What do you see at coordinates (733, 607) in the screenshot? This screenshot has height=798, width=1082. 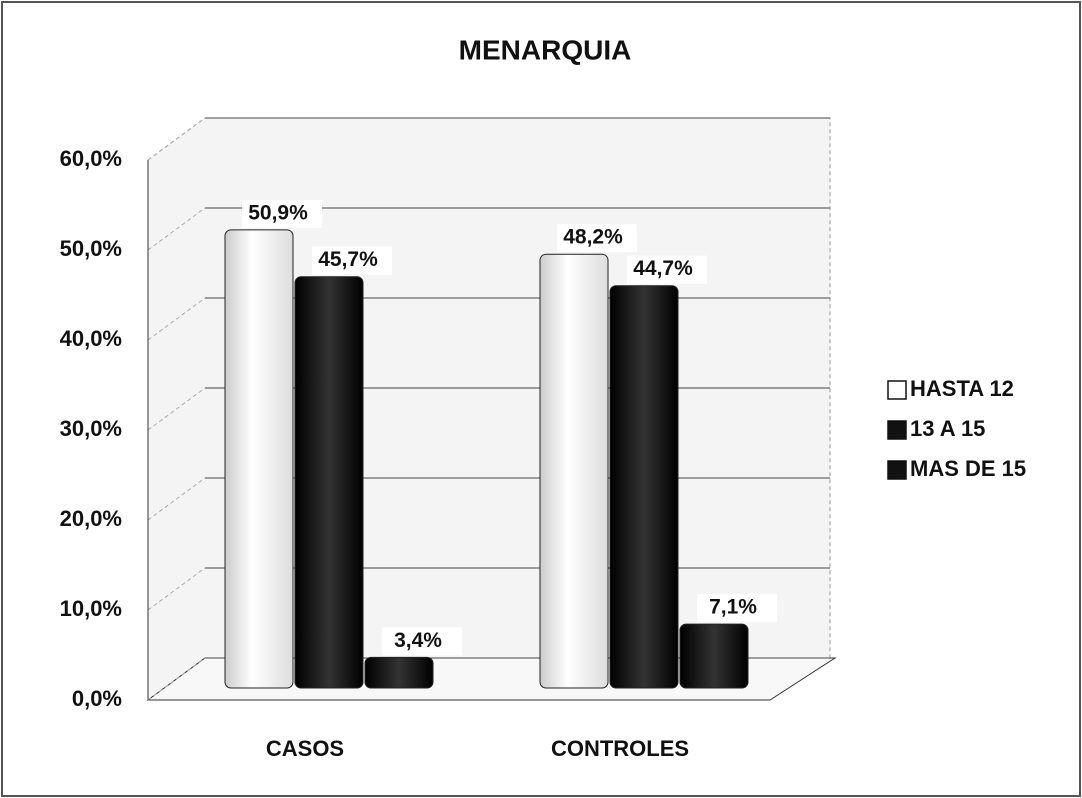 I see `value-label: 7,1%` at bounding box center [733, 607].